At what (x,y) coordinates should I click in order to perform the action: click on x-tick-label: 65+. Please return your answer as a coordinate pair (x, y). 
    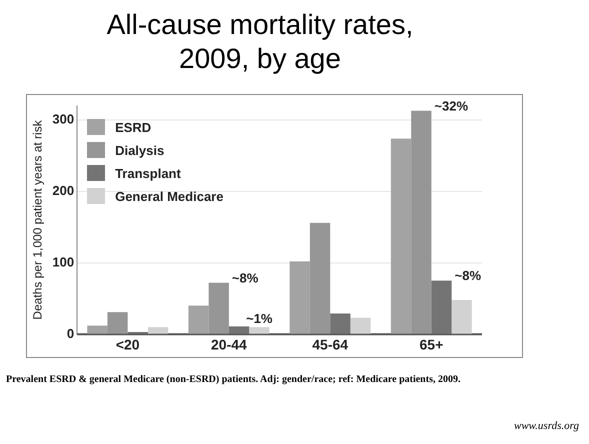
    Looking at the image, I should click on (432, 344).